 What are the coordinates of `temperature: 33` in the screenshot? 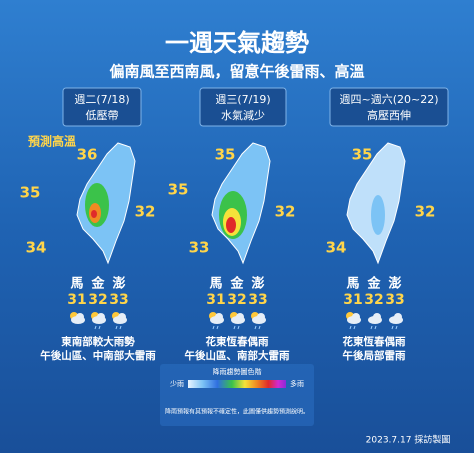 It's located at (199, 248).